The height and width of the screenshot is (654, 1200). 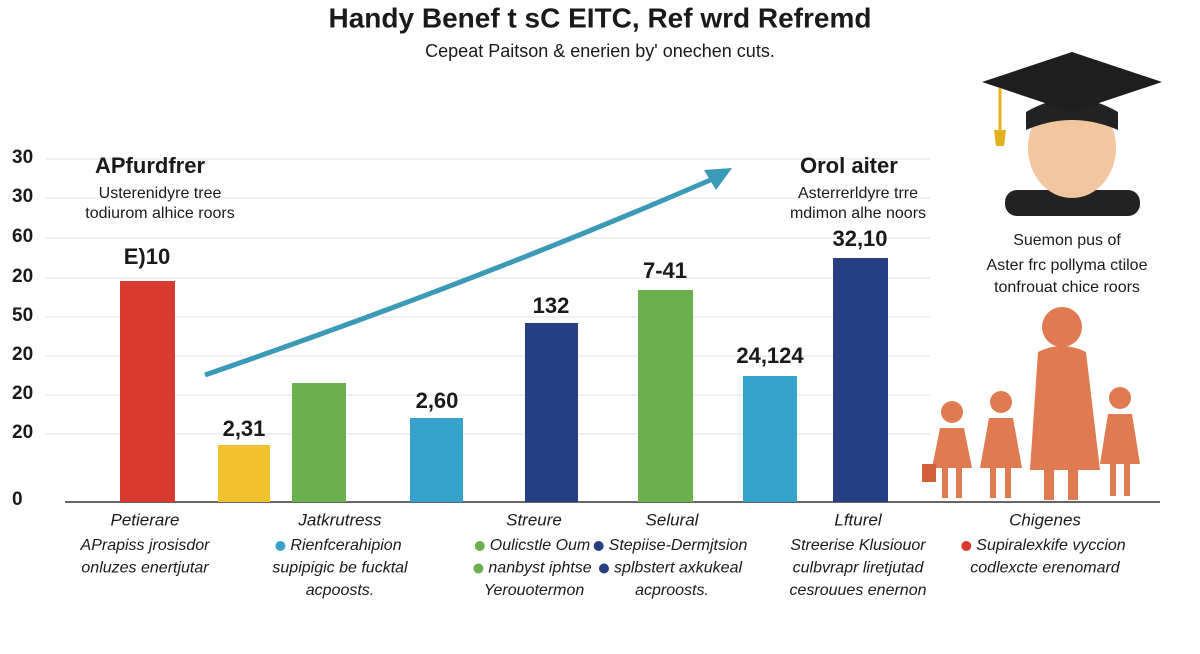 I want to click on side-note: Aster frc pollyma ctiloe, so click(x=1067, y=265).